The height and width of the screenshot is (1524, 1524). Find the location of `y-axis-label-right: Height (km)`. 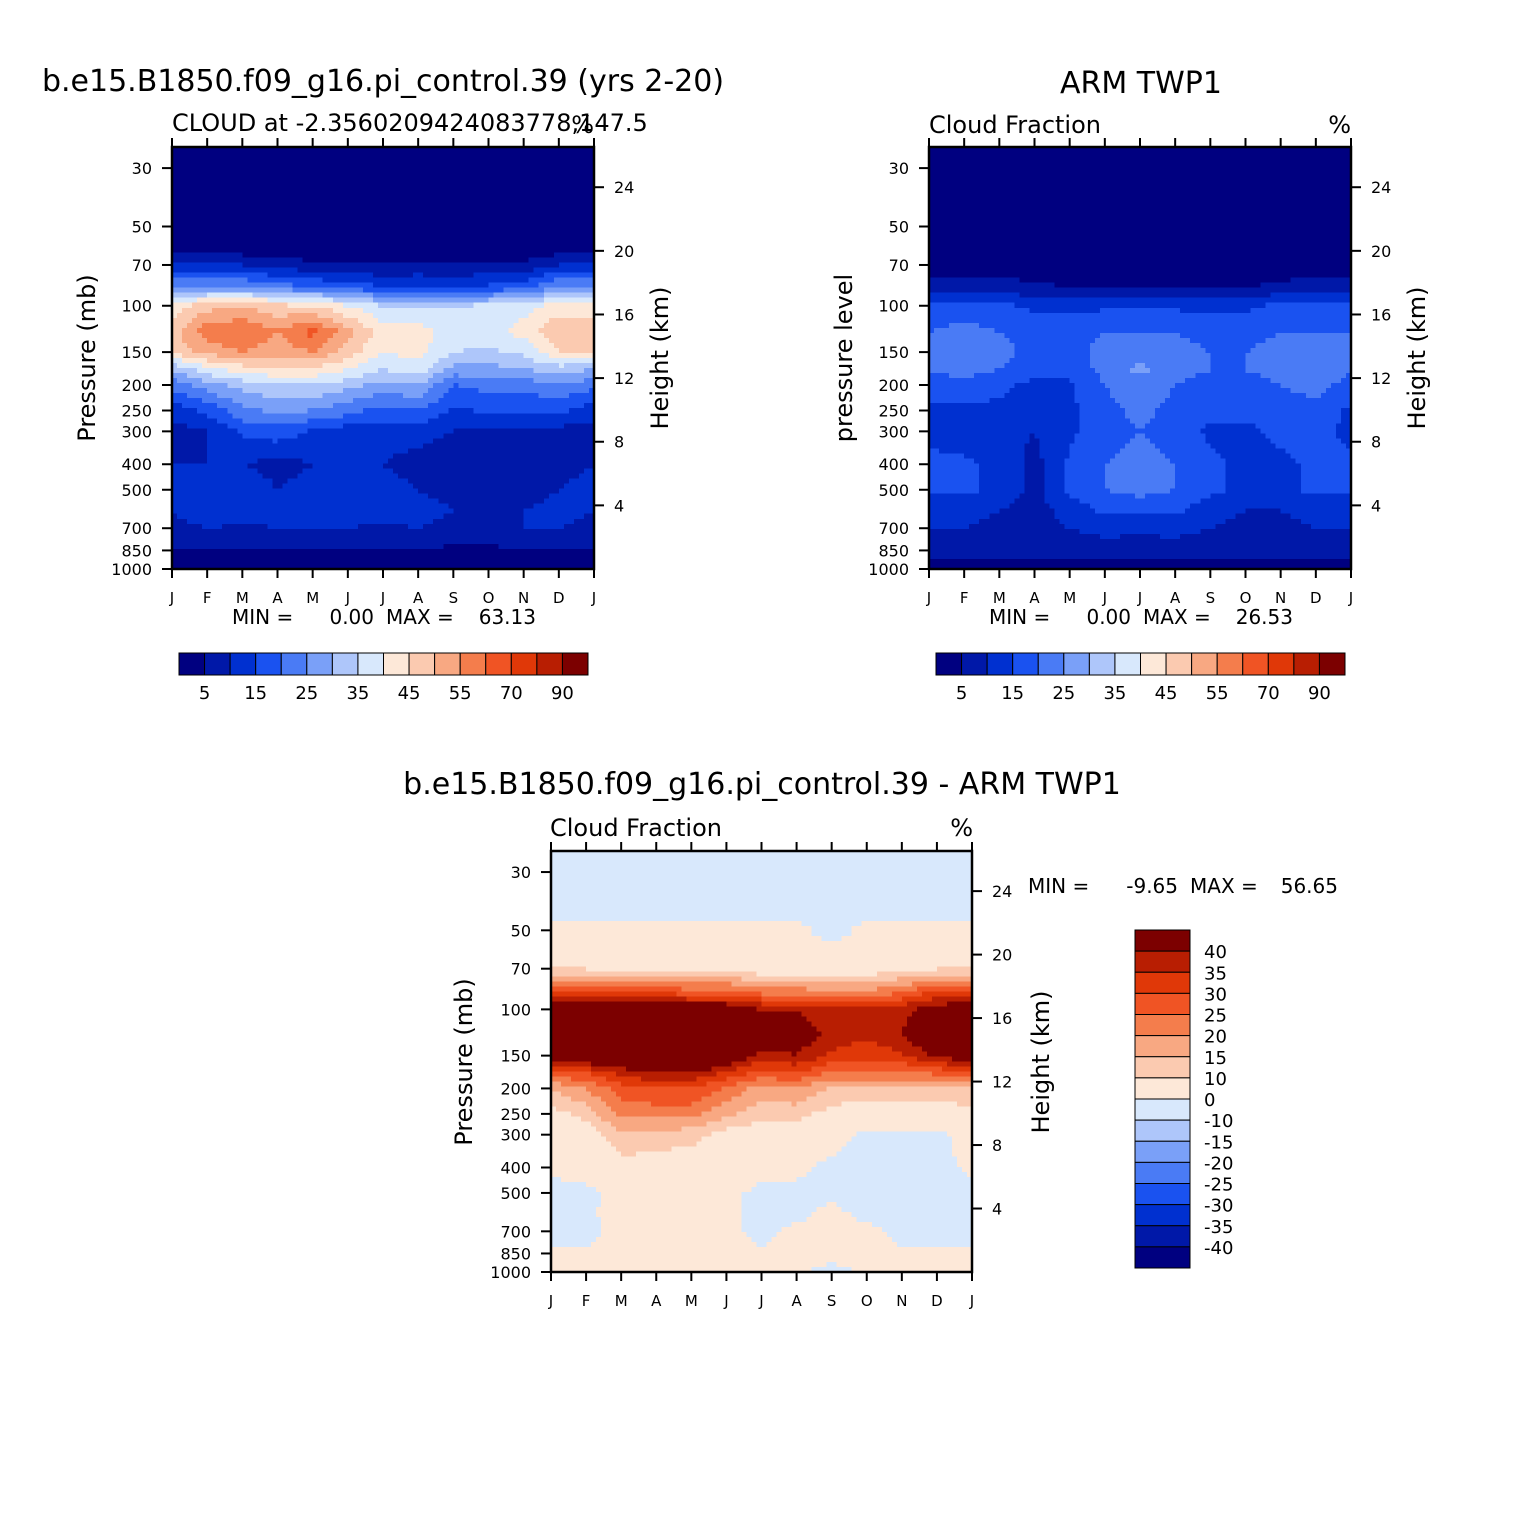

y-axis-label-right: Height (km) is located at coordinates (1041, 1062).